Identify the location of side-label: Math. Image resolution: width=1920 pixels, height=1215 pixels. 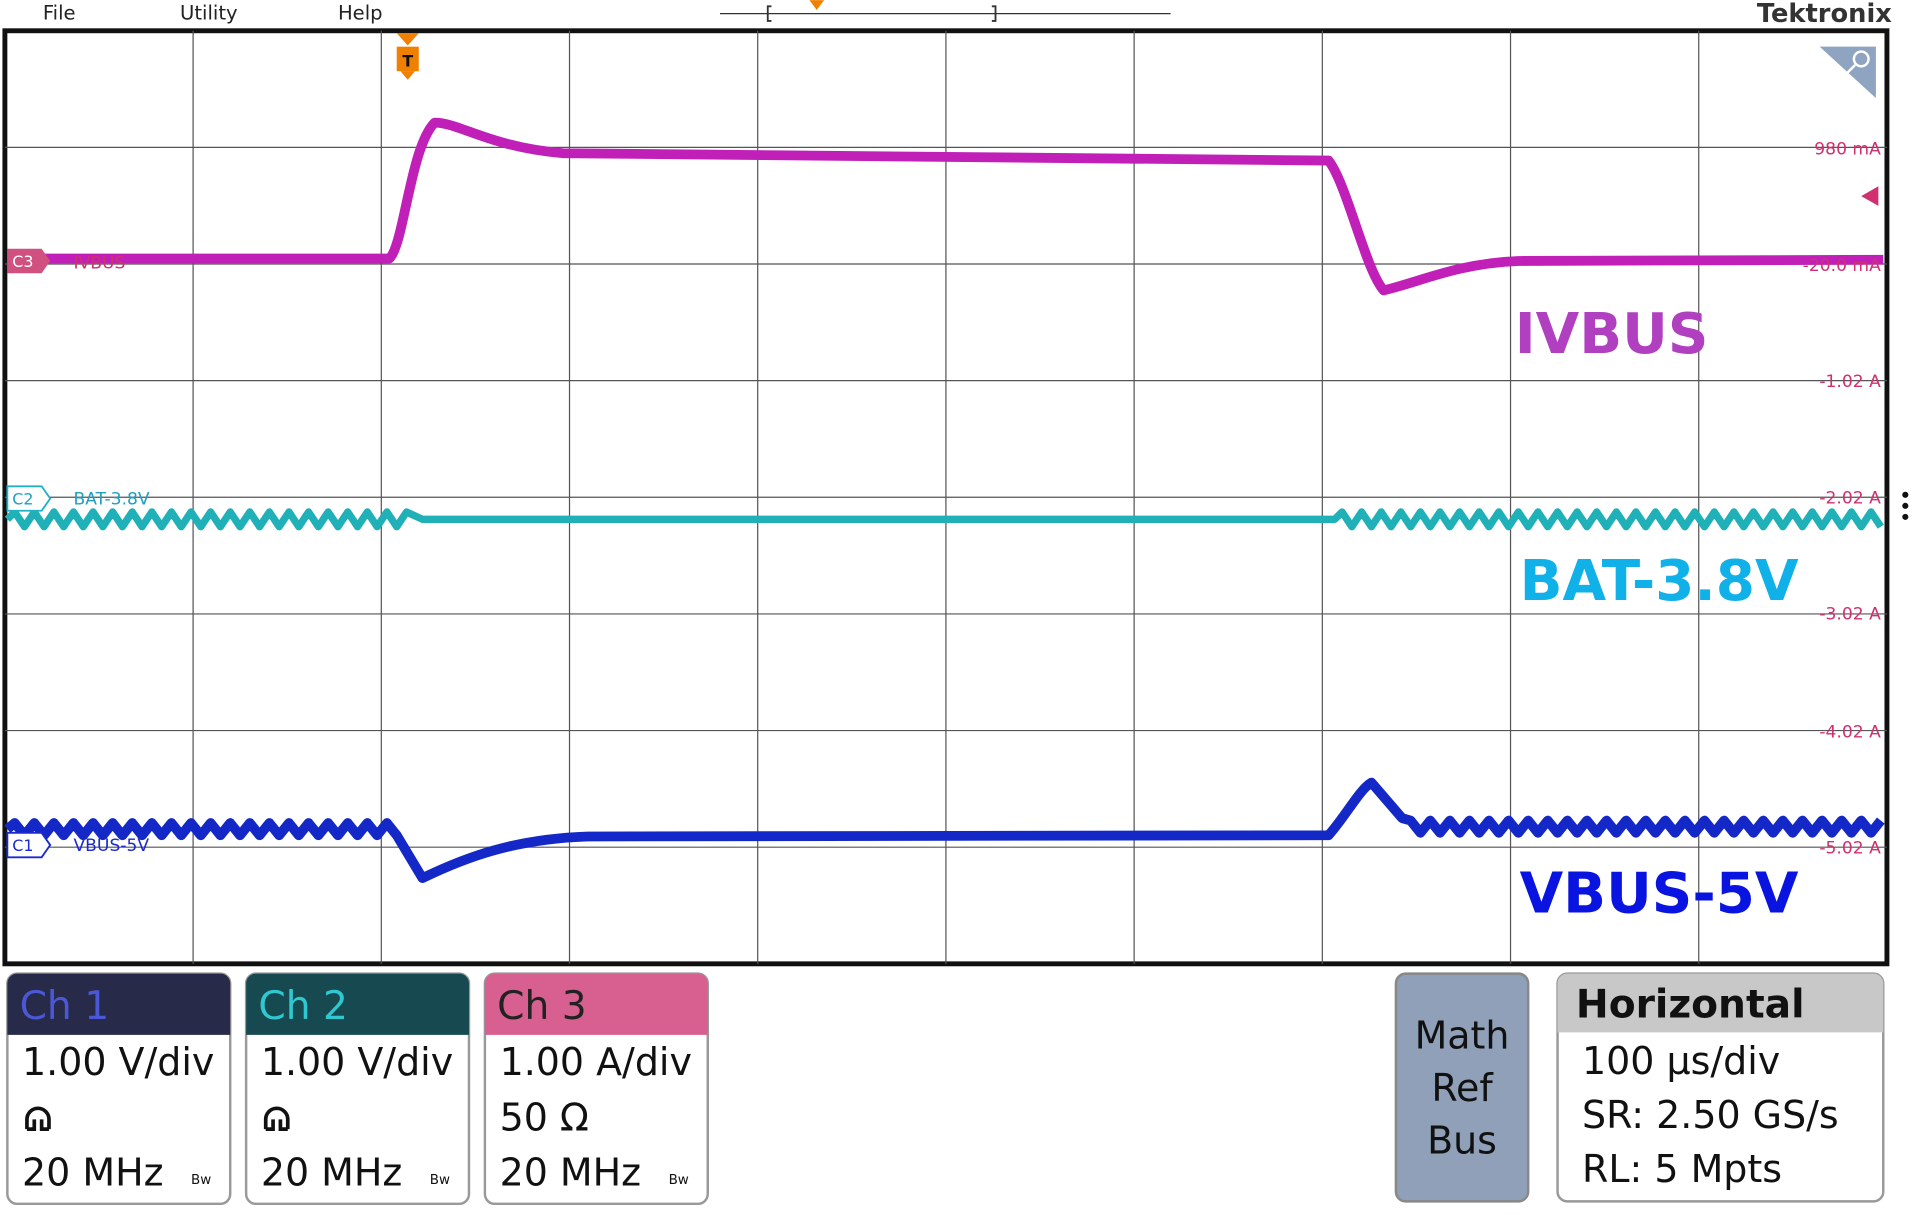
(1462, 1035).